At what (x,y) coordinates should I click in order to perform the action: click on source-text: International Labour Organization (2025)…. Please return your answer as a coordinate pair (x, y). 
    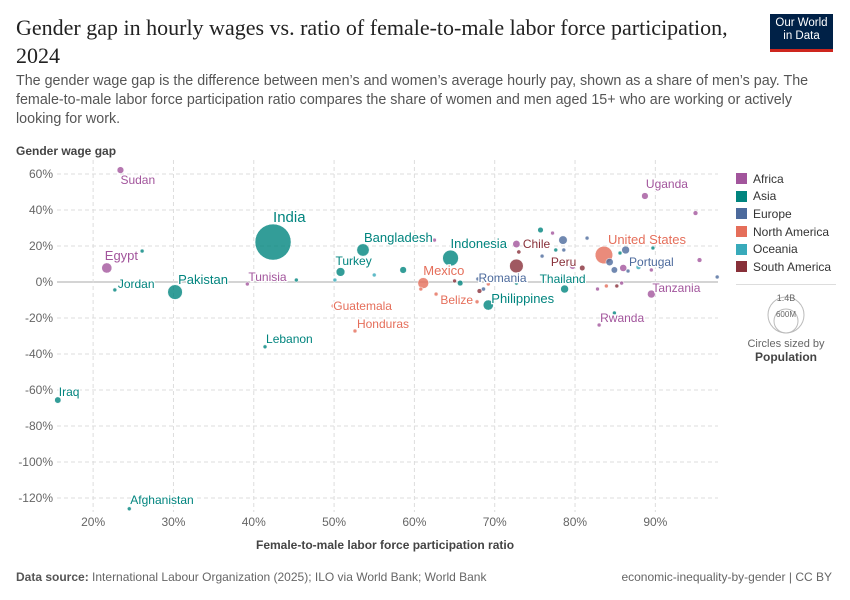
    Looking at the image, I should click on (289, 577).